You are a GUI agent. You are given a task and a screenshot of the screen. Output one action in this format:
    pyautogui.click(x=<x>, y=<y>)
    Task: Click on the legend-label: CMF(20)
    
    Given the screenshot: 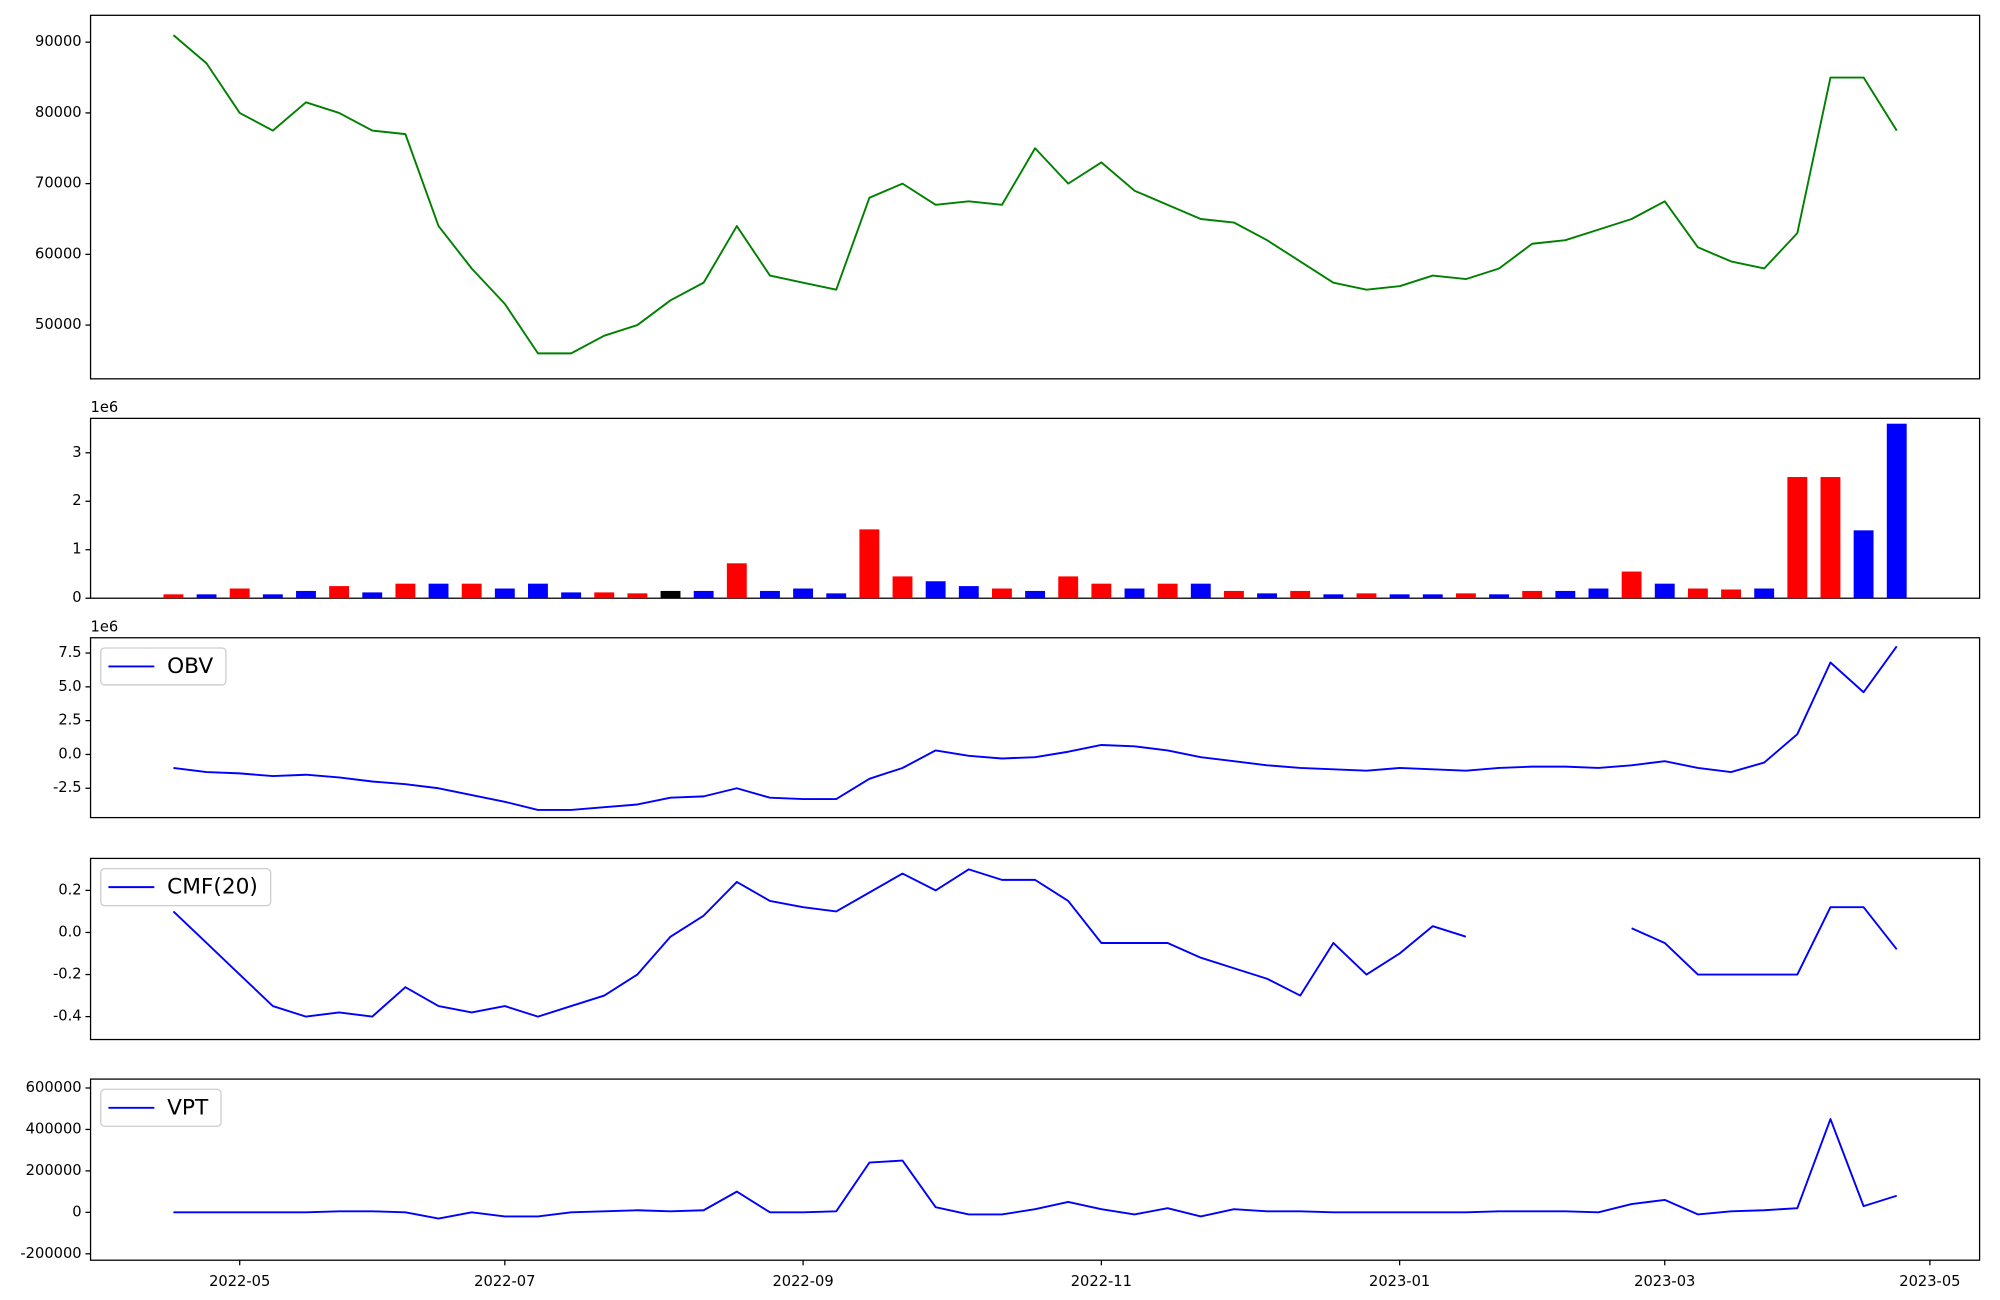 What is the action you would take?
    pyautogui.click(x=212, y=887)
    